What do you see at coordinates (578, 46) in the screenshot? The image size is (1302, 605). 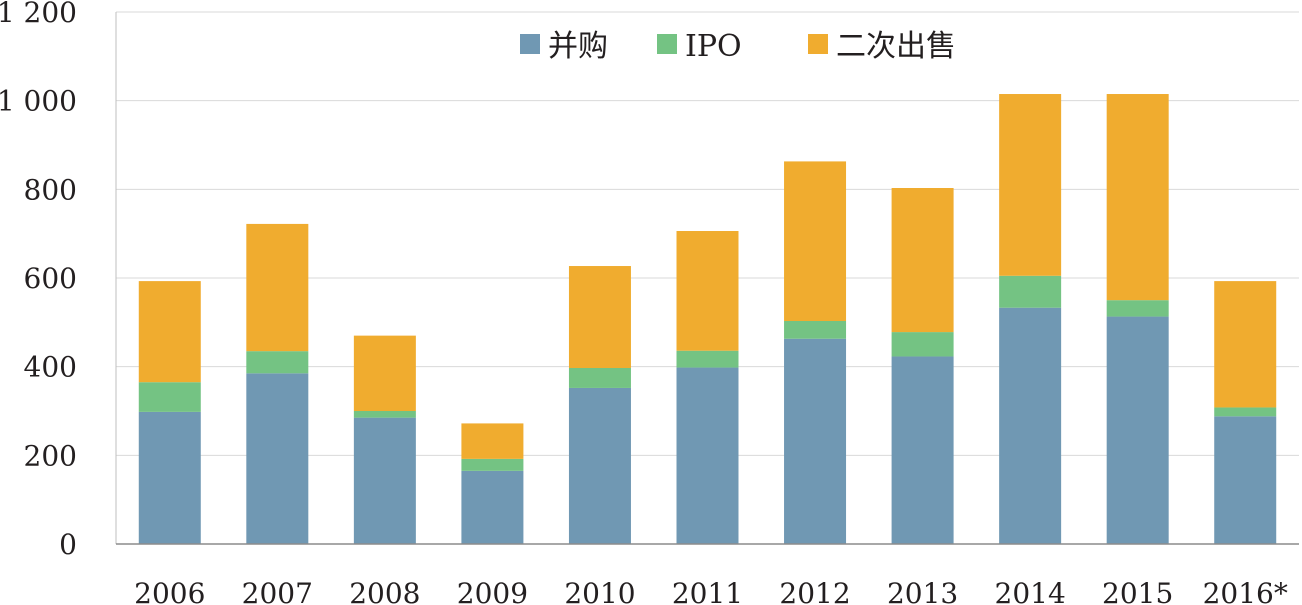 I see `legend-label: 并购` at bounding box center [578, 46].